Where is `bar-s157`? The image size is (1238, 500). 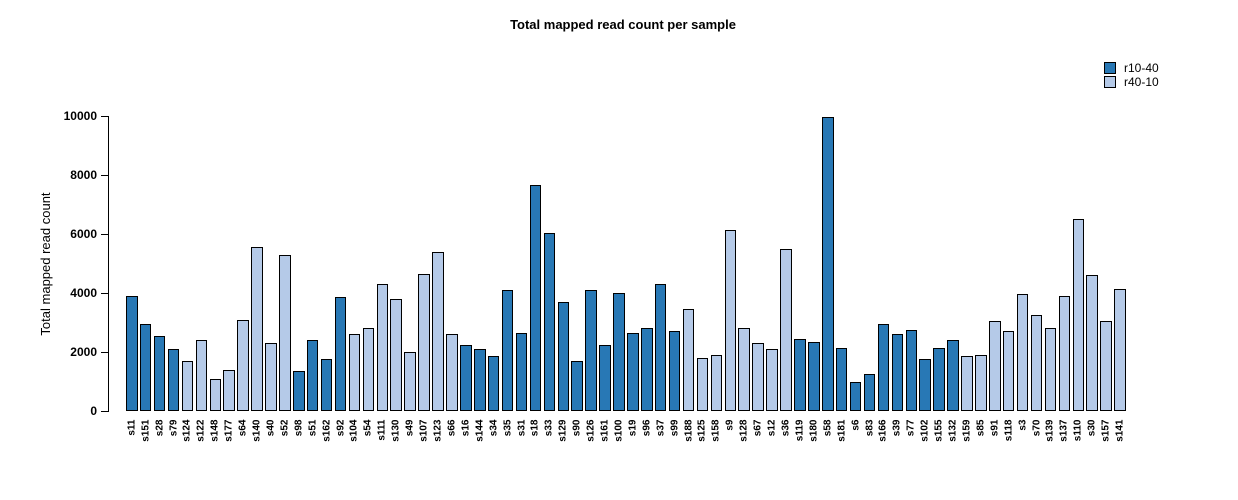 bar-s157 is located at coordinates (1106, 366).